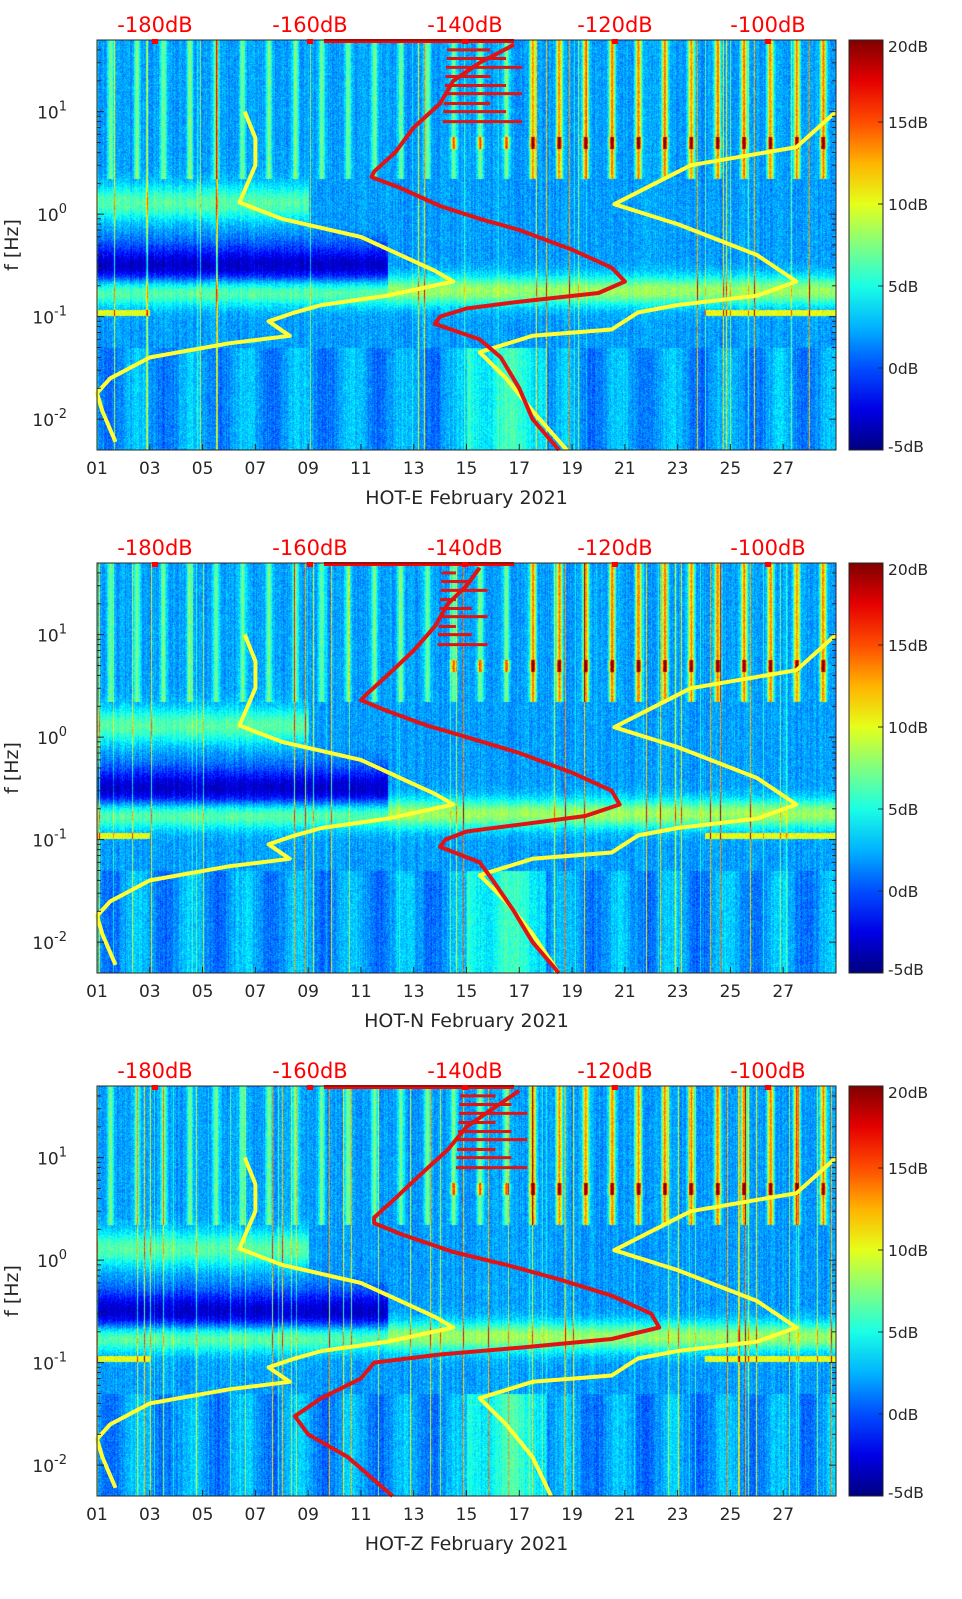 This screenshot has height=1599, width=962. What do you see at coordinates (519, 469) in the screenshot?
I see `x-tick-label: 17` at bounding box center [519, 469].